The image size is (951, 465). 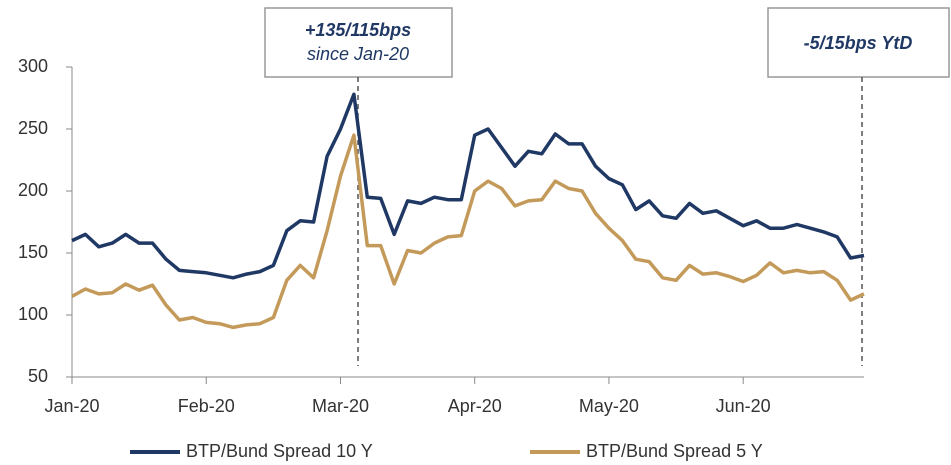 What do you see at coordinates (358, 54) in the screenshot?
I see `annotation: since Jan-20` at bounding box center [358, 54].